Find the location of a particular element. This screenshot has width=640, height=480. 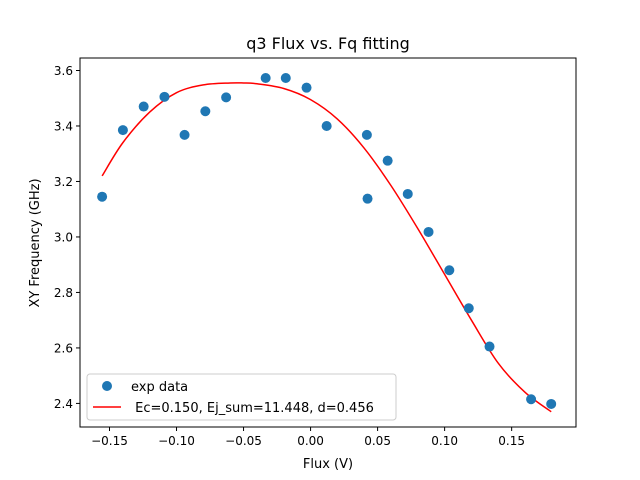

chart-title: q3 Flux vs. Fq fitting is located at coordinates (328, 43).